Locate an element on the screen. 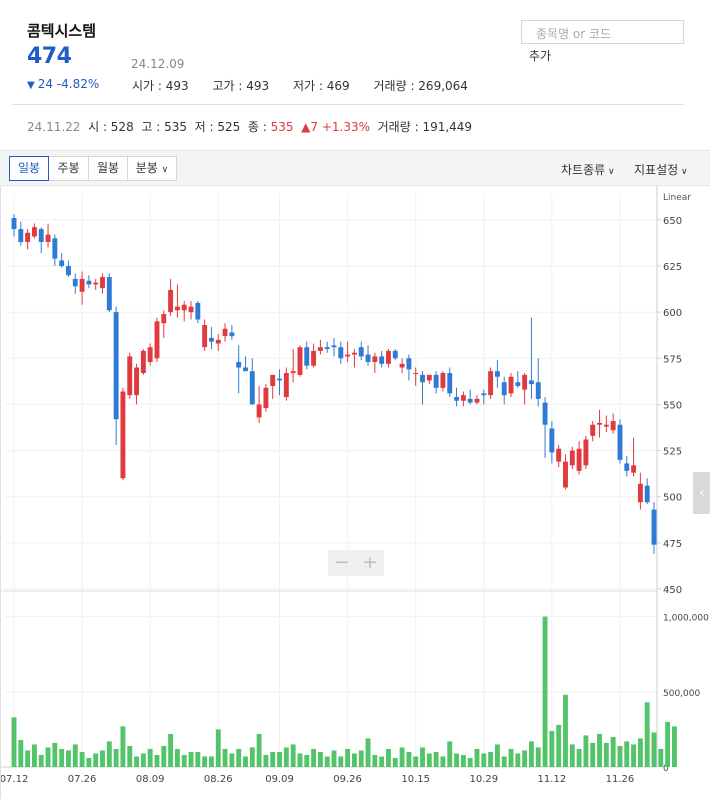 This screenshot has height=799, width=710. stat-low: 저가 : 469 is located at coordinates (321, 86).